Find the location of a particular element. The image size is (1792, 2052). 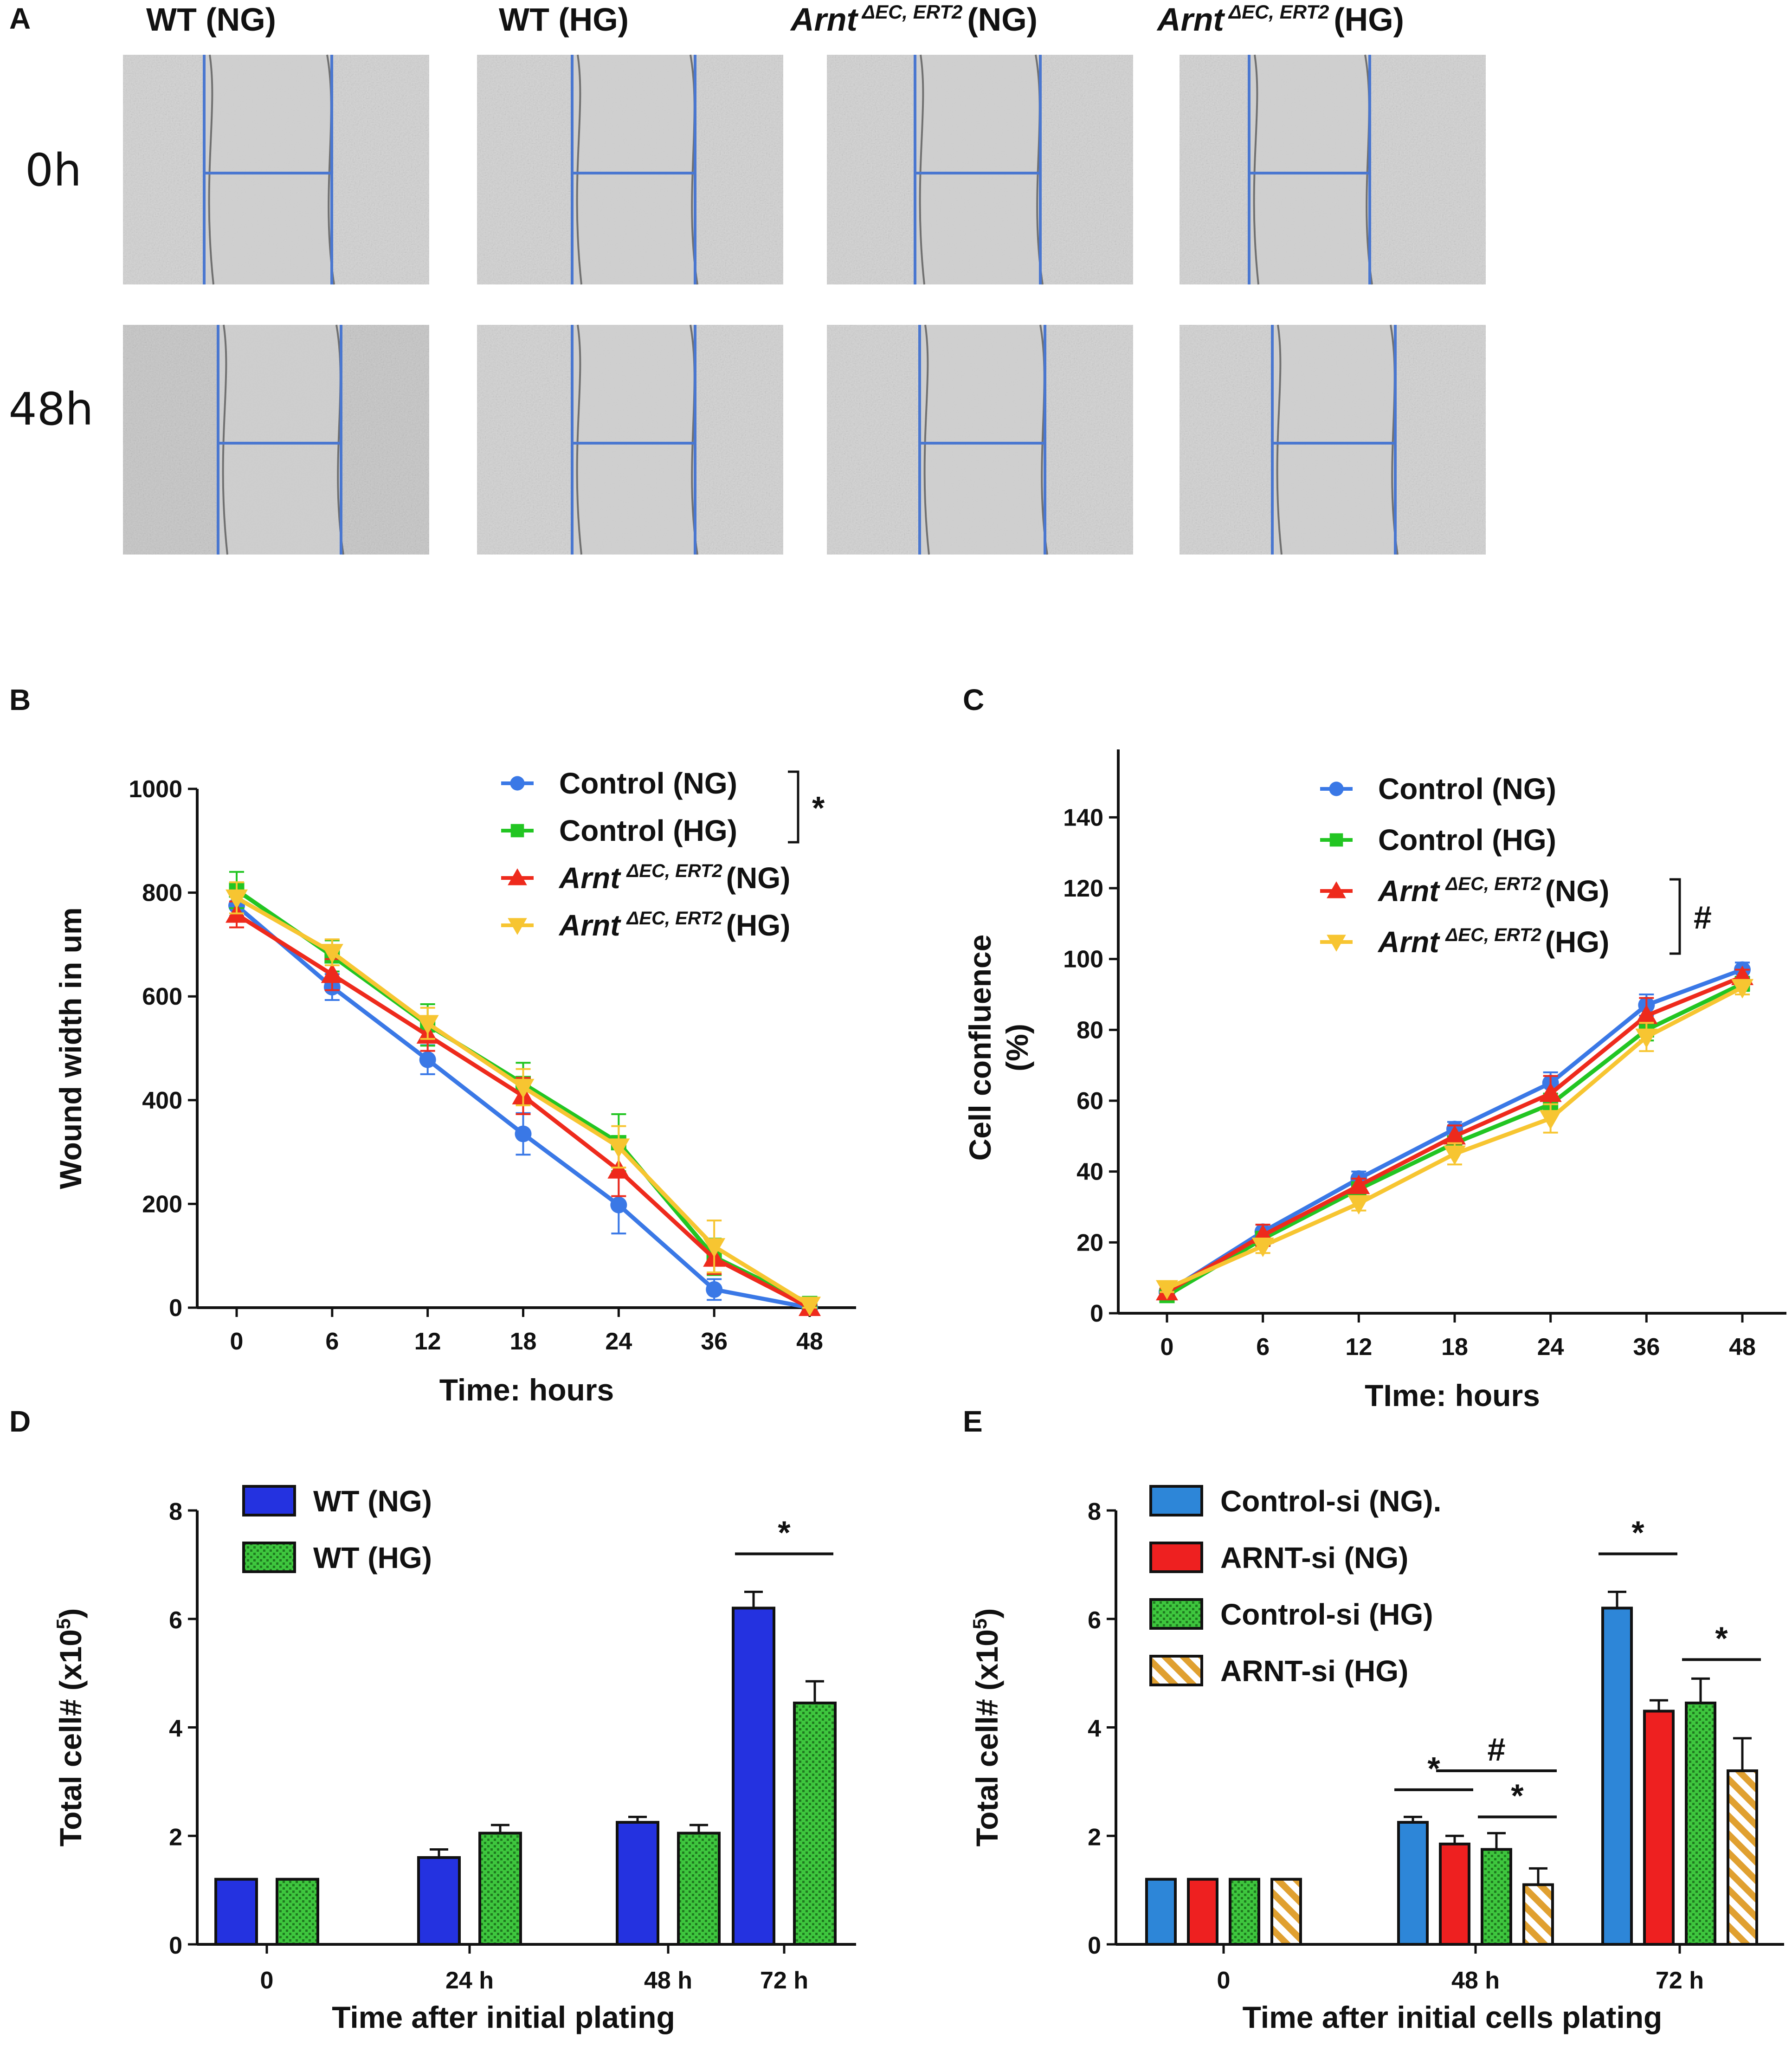

y-tick-label: 20 is located at coordinates (1089, 1242).